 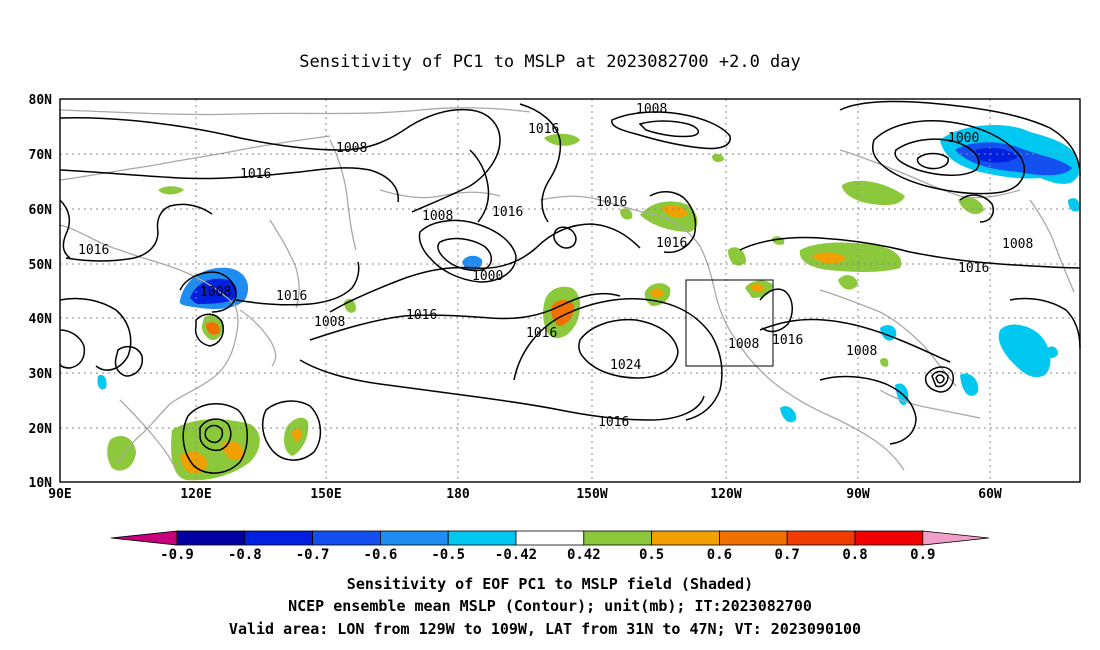 I want to click on valid-area-box, so click(x=729, y=323).